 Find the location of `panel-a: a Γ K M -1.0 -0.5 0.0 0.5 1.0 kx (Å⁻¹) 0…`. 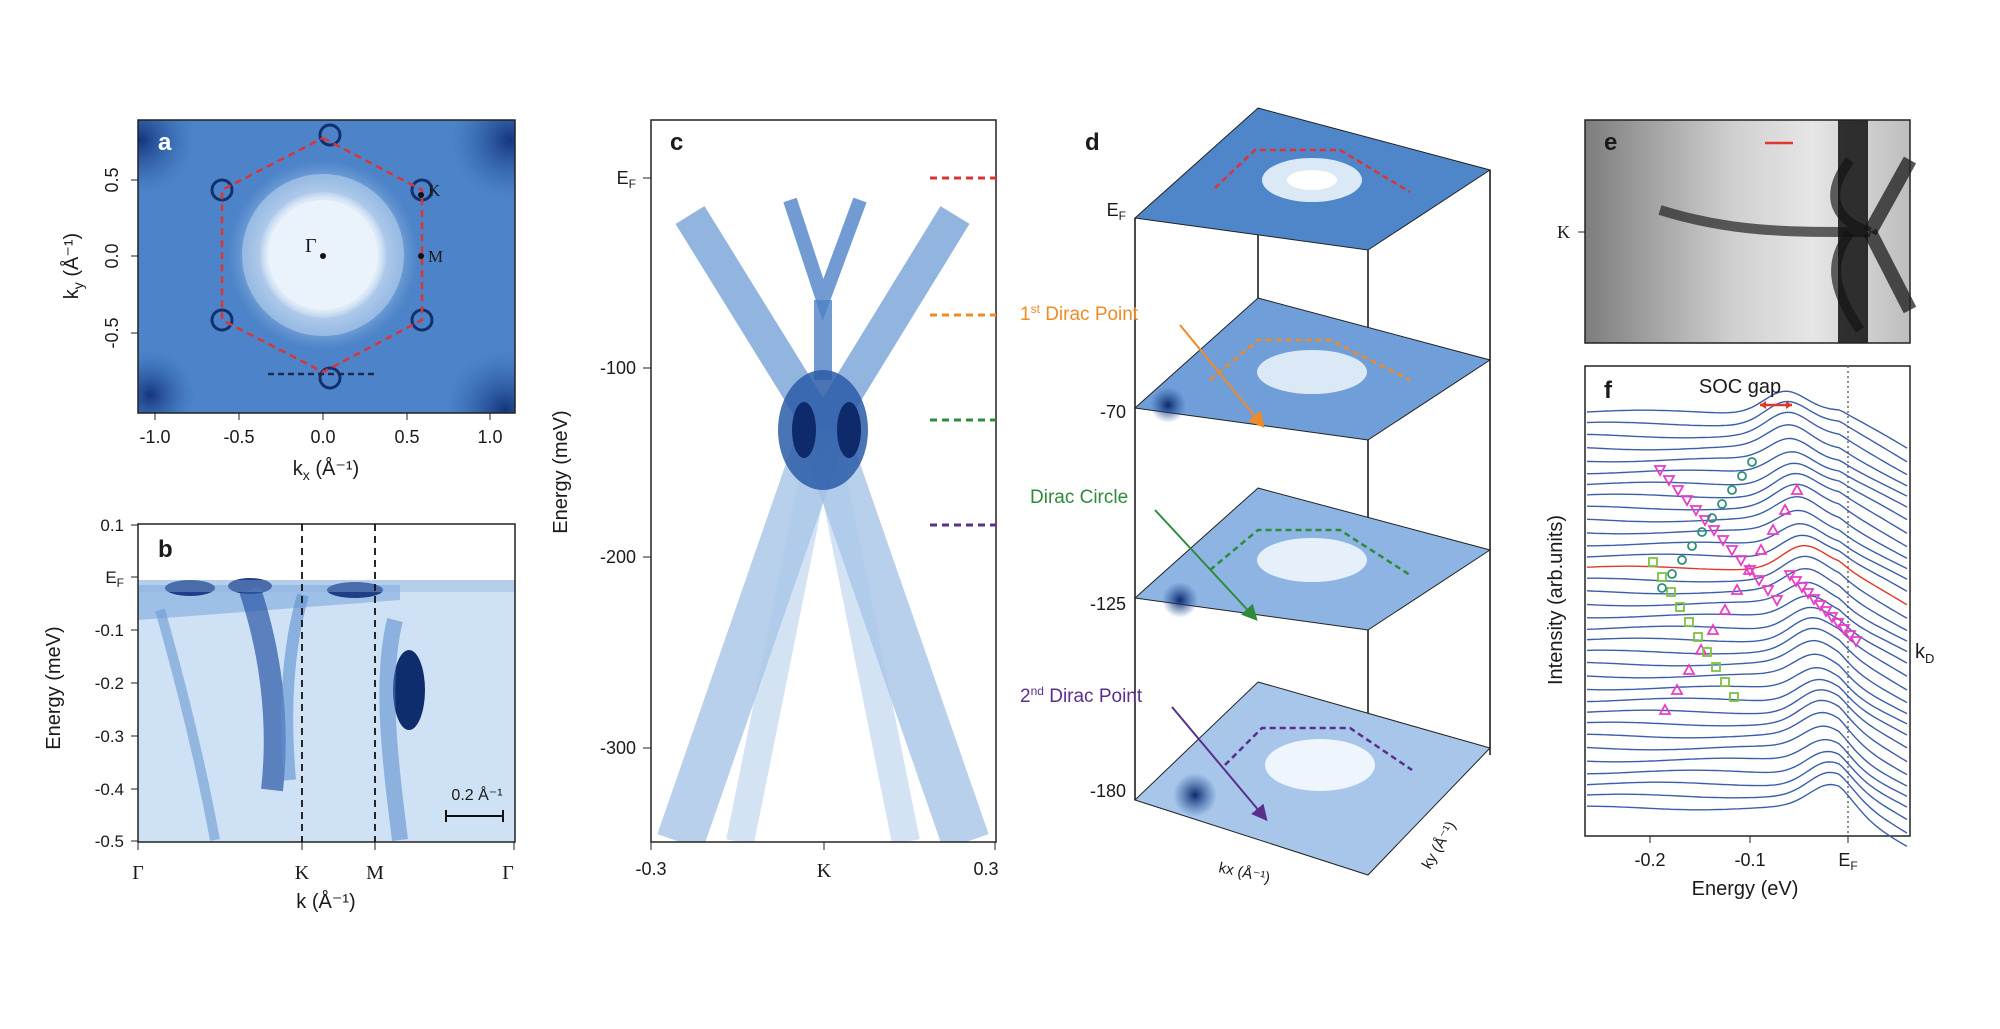

panel-a: a Γ K M -1.0 -0.5 0.0 0.5 1.0 kx (Å⁻¹) 0… is located at coordinates (288, 301).